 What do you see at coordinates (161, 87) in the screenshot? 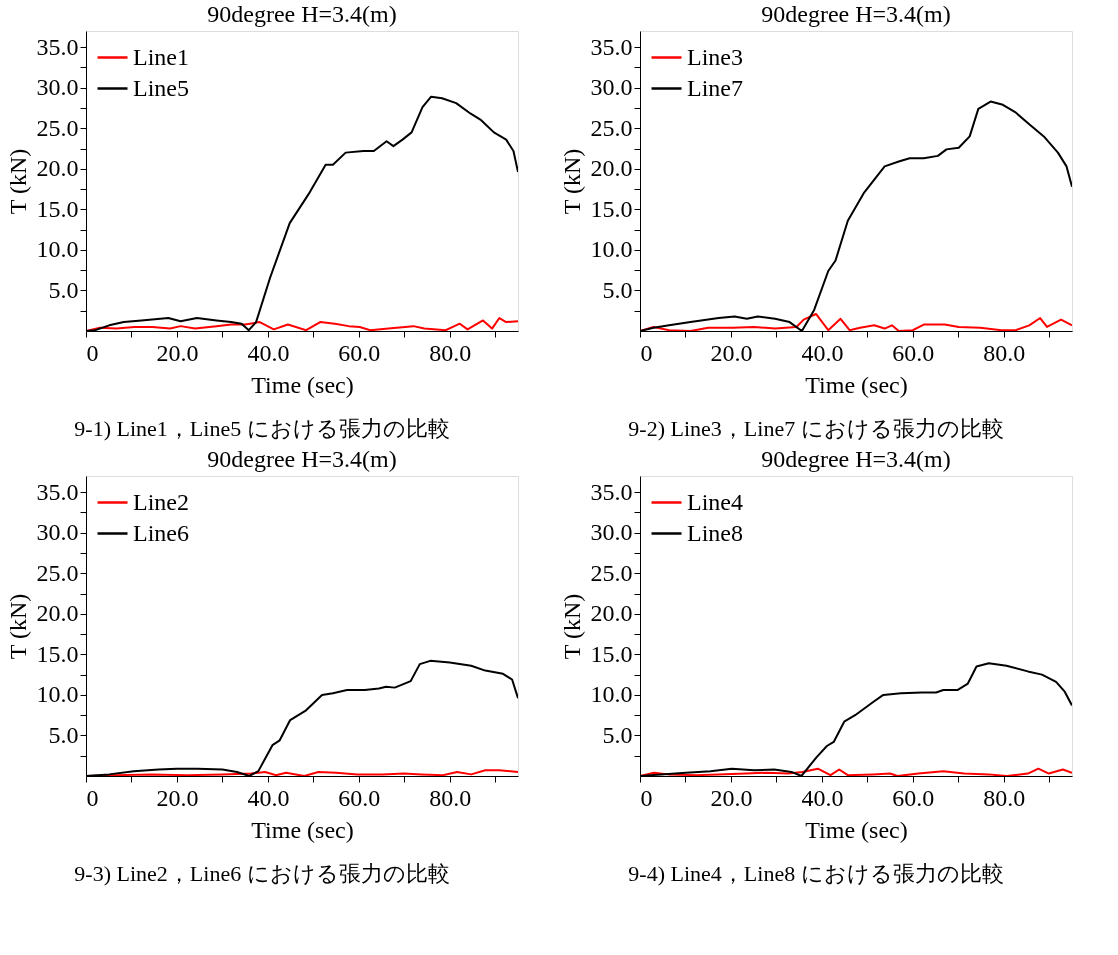
I see `legend-label: Line5` at bounding box center [161, 87].